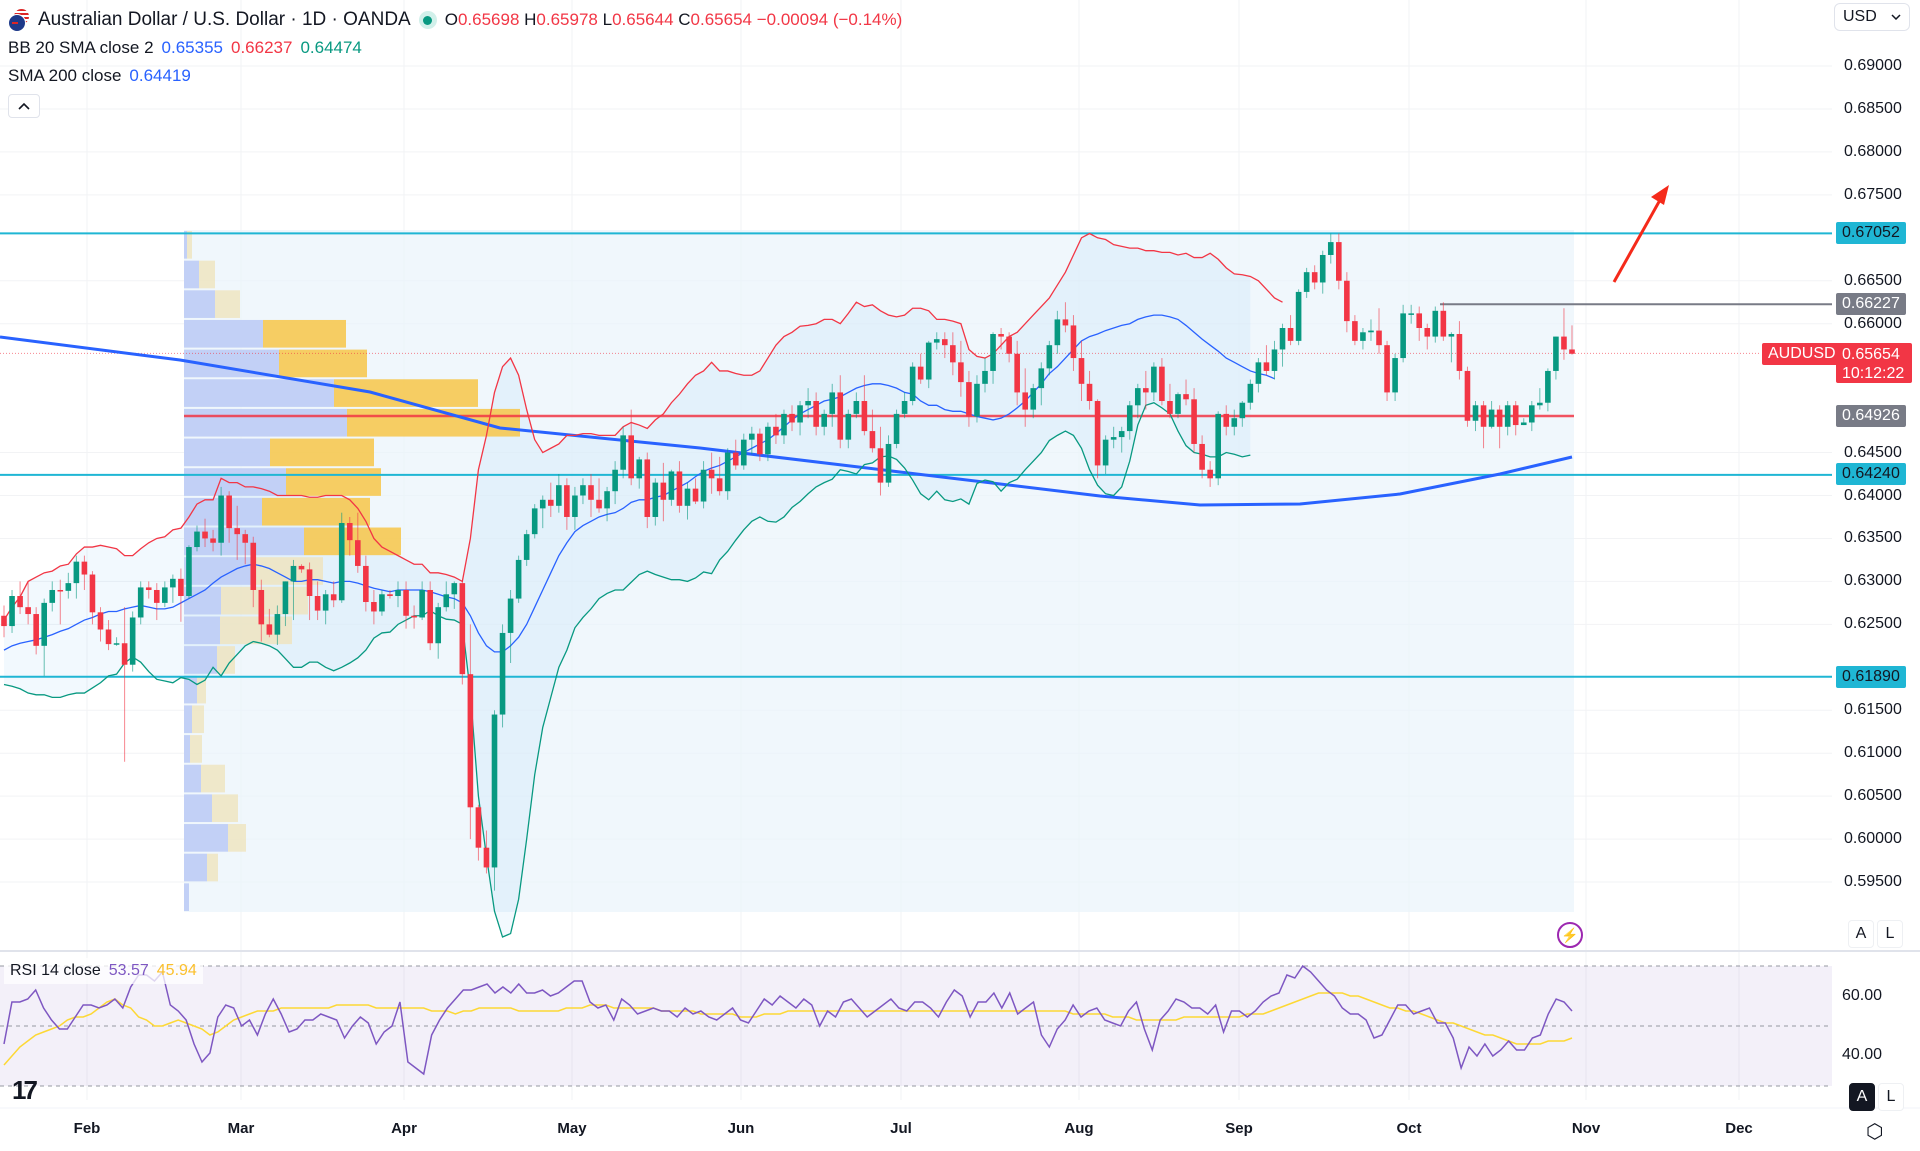 This screenshot has height=1151, width=1920. What do you see at coordinates (455, 76) in the screenshot?
I see `sma-legend-row: SMA 200 close 0.64419` at bounding box center [455, 76].